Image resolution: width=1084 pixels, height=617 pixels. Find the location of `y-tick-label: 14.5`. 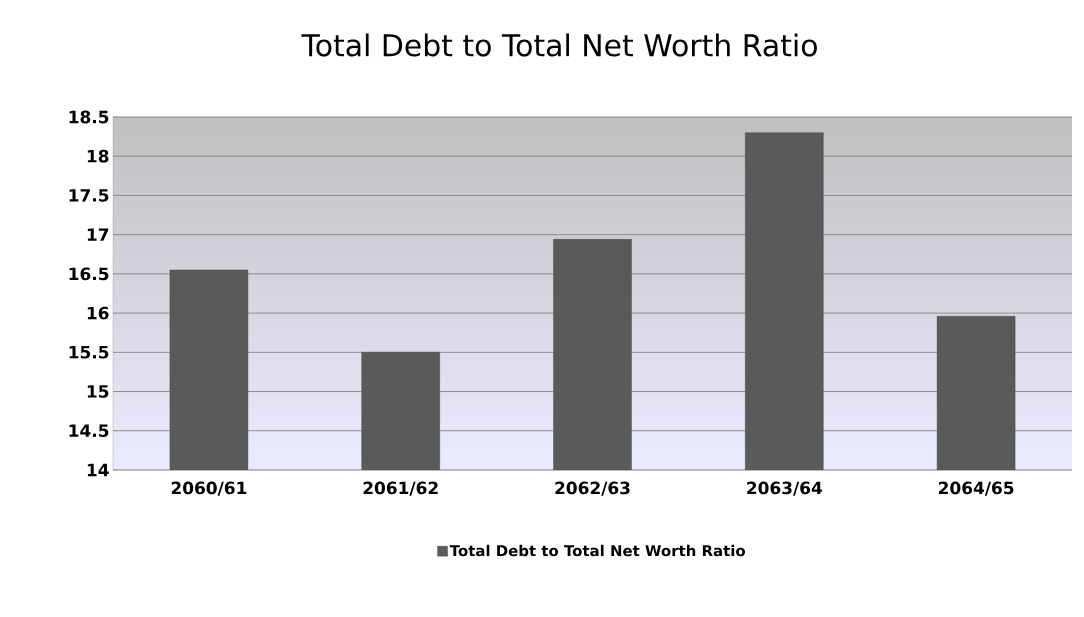

y-tick-label: 14.5 is located at coordinates (89, 431).